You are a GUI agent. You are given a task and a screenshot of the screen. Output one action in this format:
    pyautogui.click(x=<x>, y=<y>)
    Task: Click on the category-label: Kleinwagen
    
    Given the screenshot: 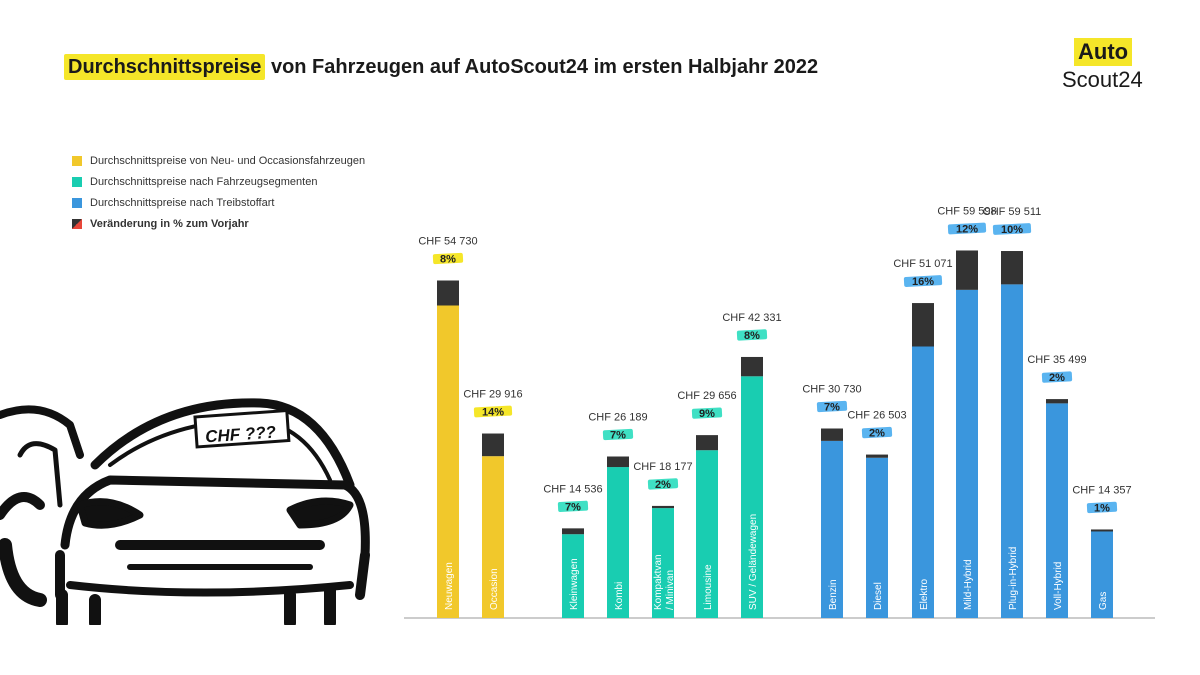 What is the action you would take?
    pyautogui.click(x=574, y=584)
    